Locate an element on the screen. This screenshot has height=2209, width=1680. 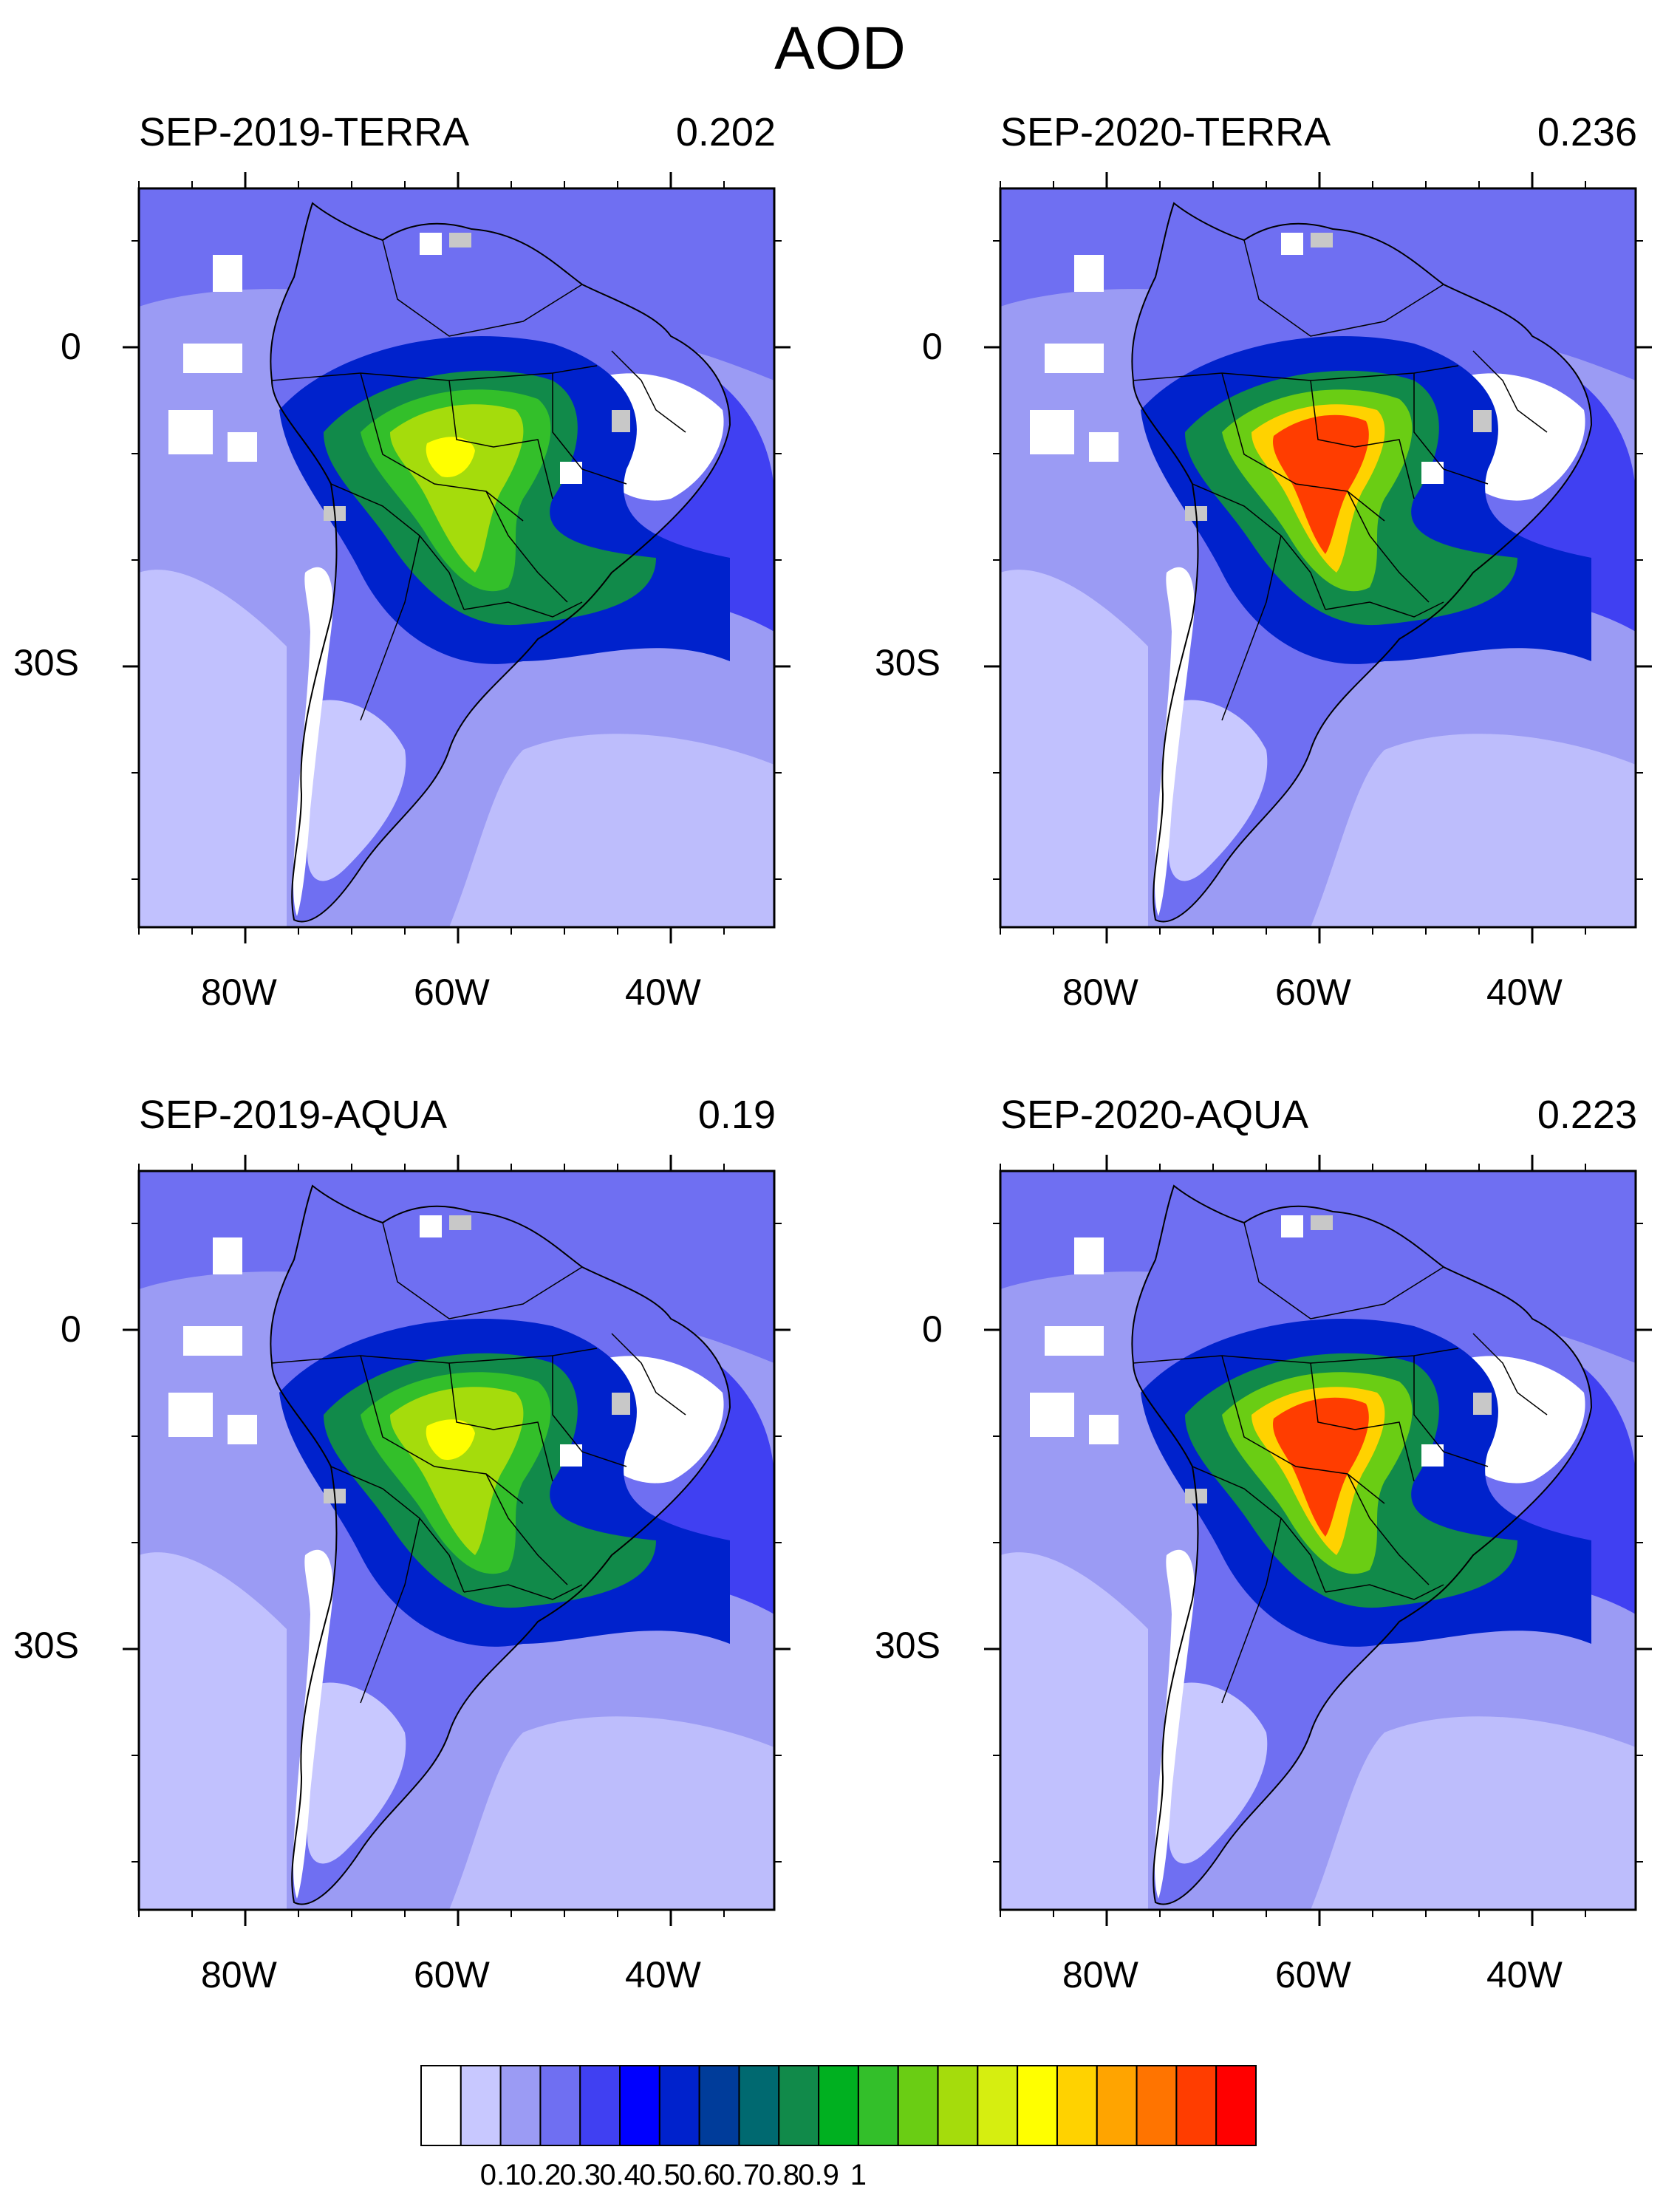
colorbar-label: 0.6 is located at coordinates (699, 2175).